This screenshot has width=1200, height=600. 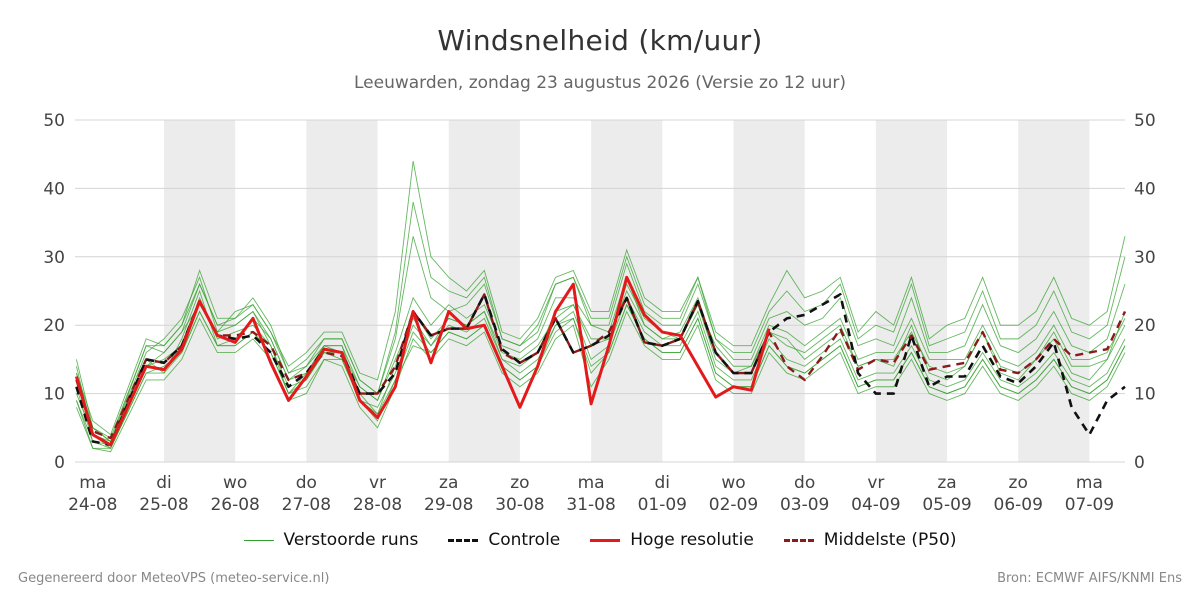 I want to click on y-tick-label-right: 20, so click(x=1145, y=326).